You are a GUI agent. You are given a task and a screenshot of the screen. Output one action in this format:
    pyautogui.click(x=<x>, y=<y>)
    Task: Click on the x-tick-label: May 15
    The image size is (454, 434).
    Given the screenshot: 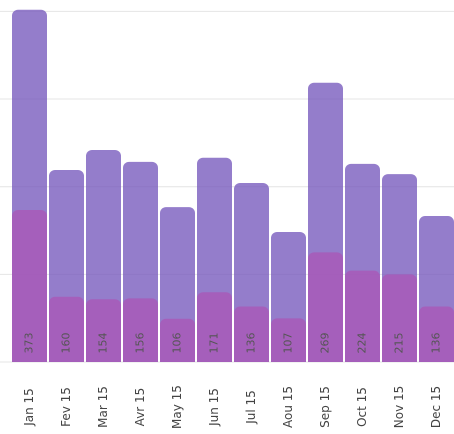 What is the action you would take?
    pyautogui.click(x=177, y=407)
    